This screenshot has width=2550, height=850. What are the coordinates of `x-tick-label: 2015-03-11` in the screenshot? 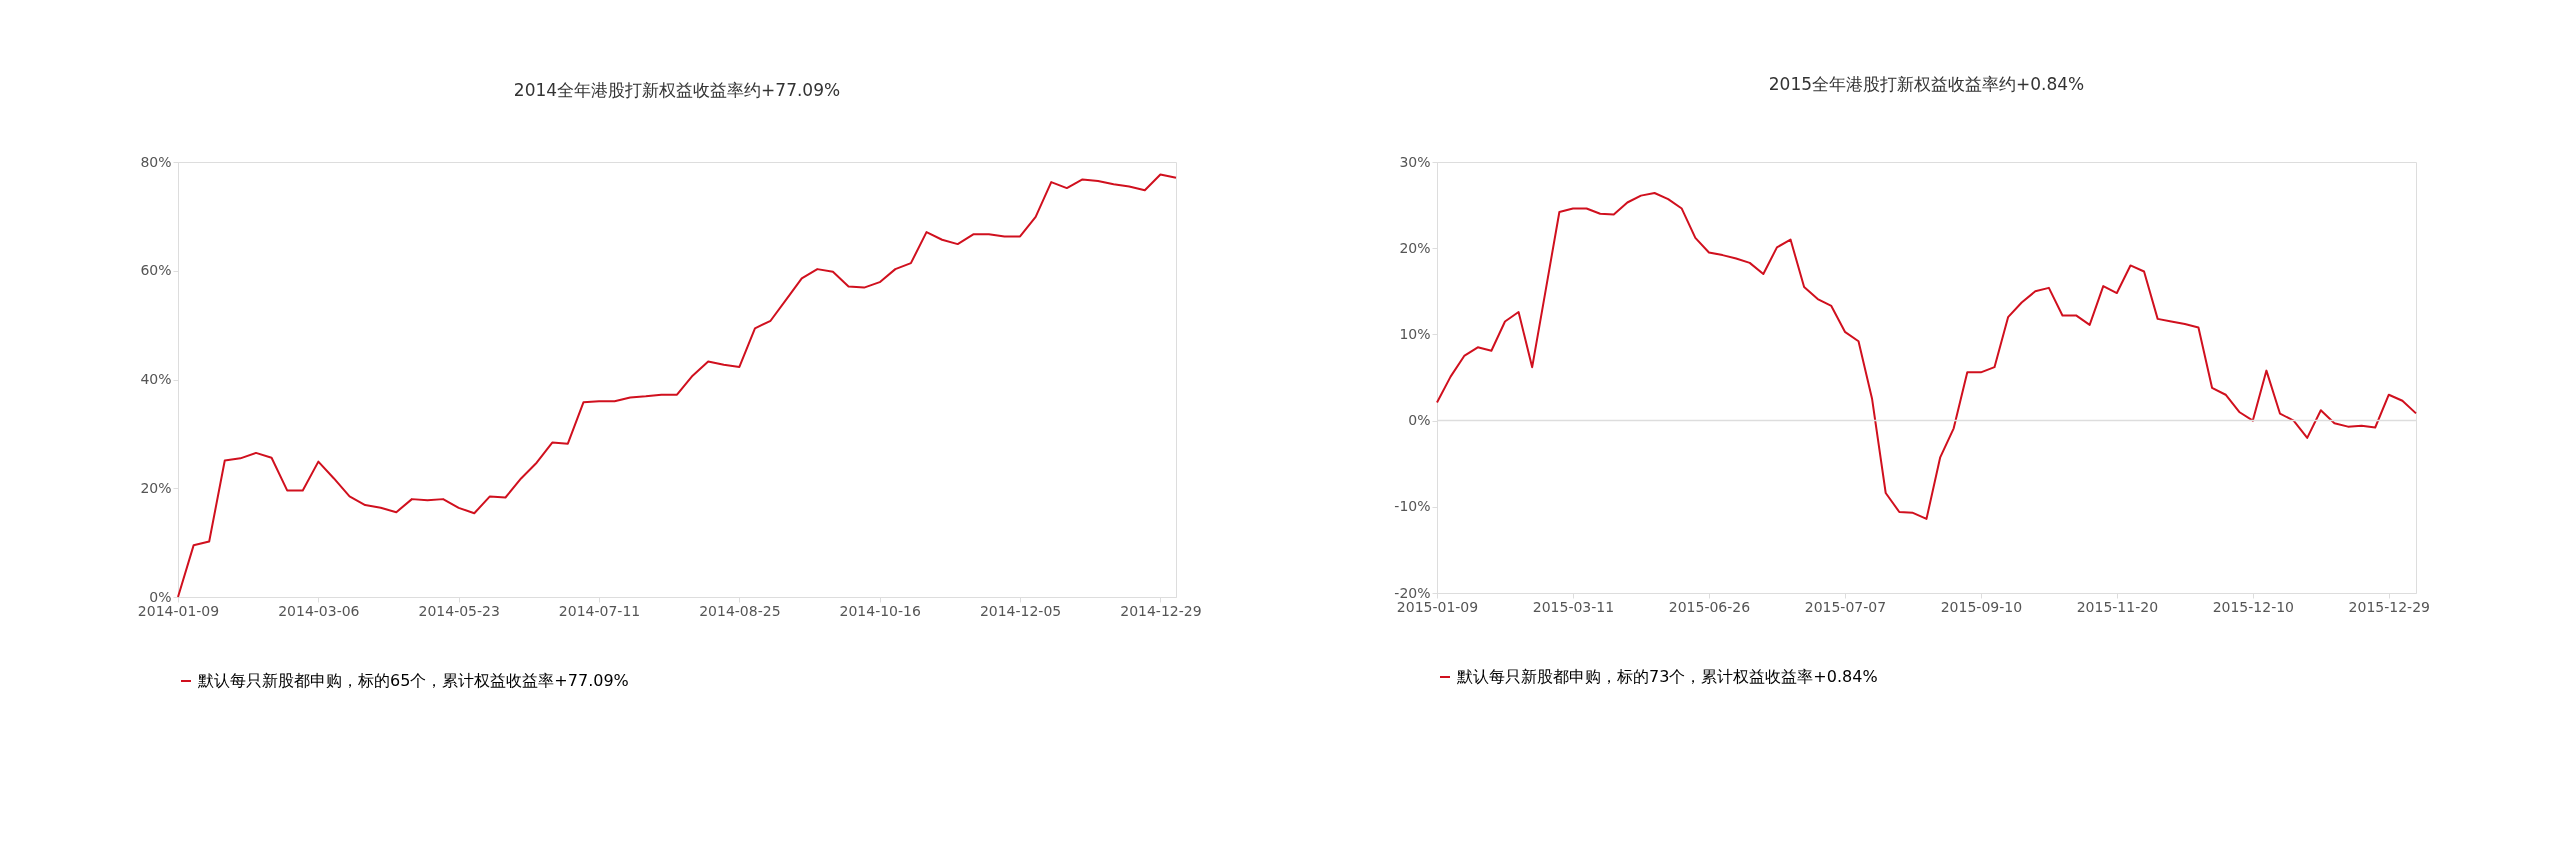 It's located at (1573, 606).